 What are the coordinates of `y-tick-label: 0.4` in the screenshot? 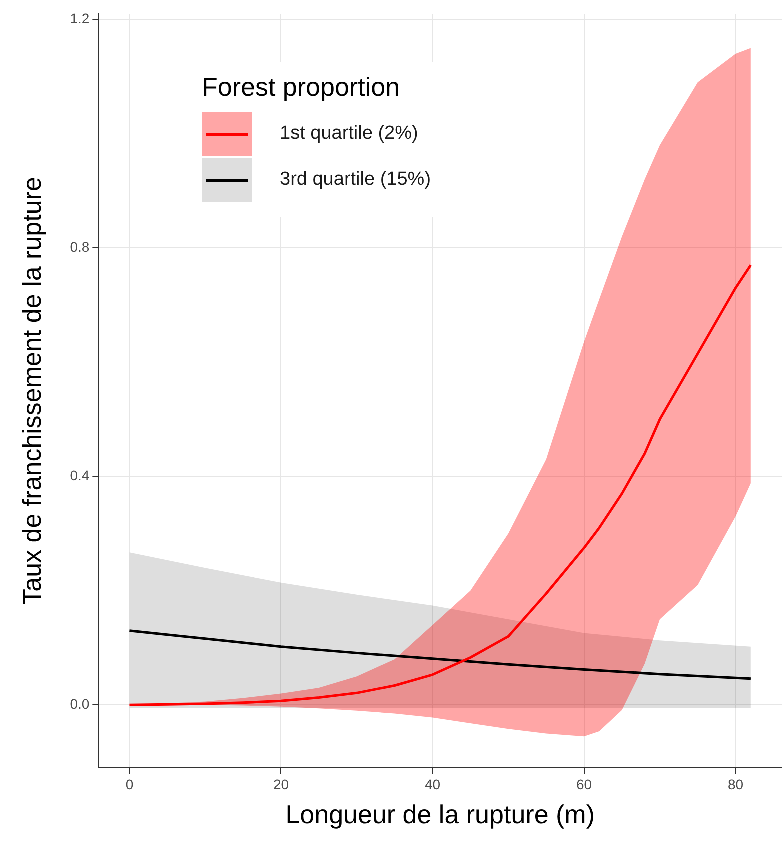 It's located at (80, 476).